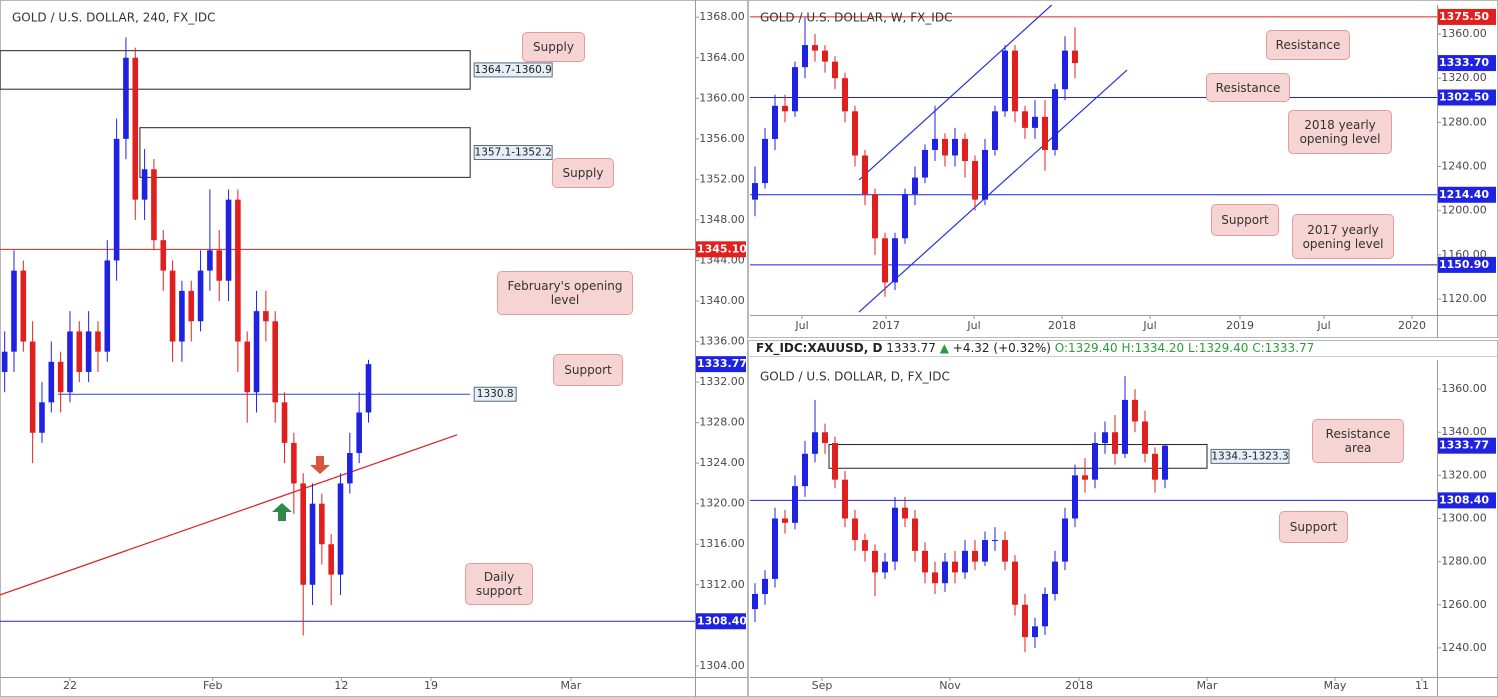  What do you see at coordinates (1018, 456) in the screenshot?
I see `zone` at bounding box center [1018, 456].